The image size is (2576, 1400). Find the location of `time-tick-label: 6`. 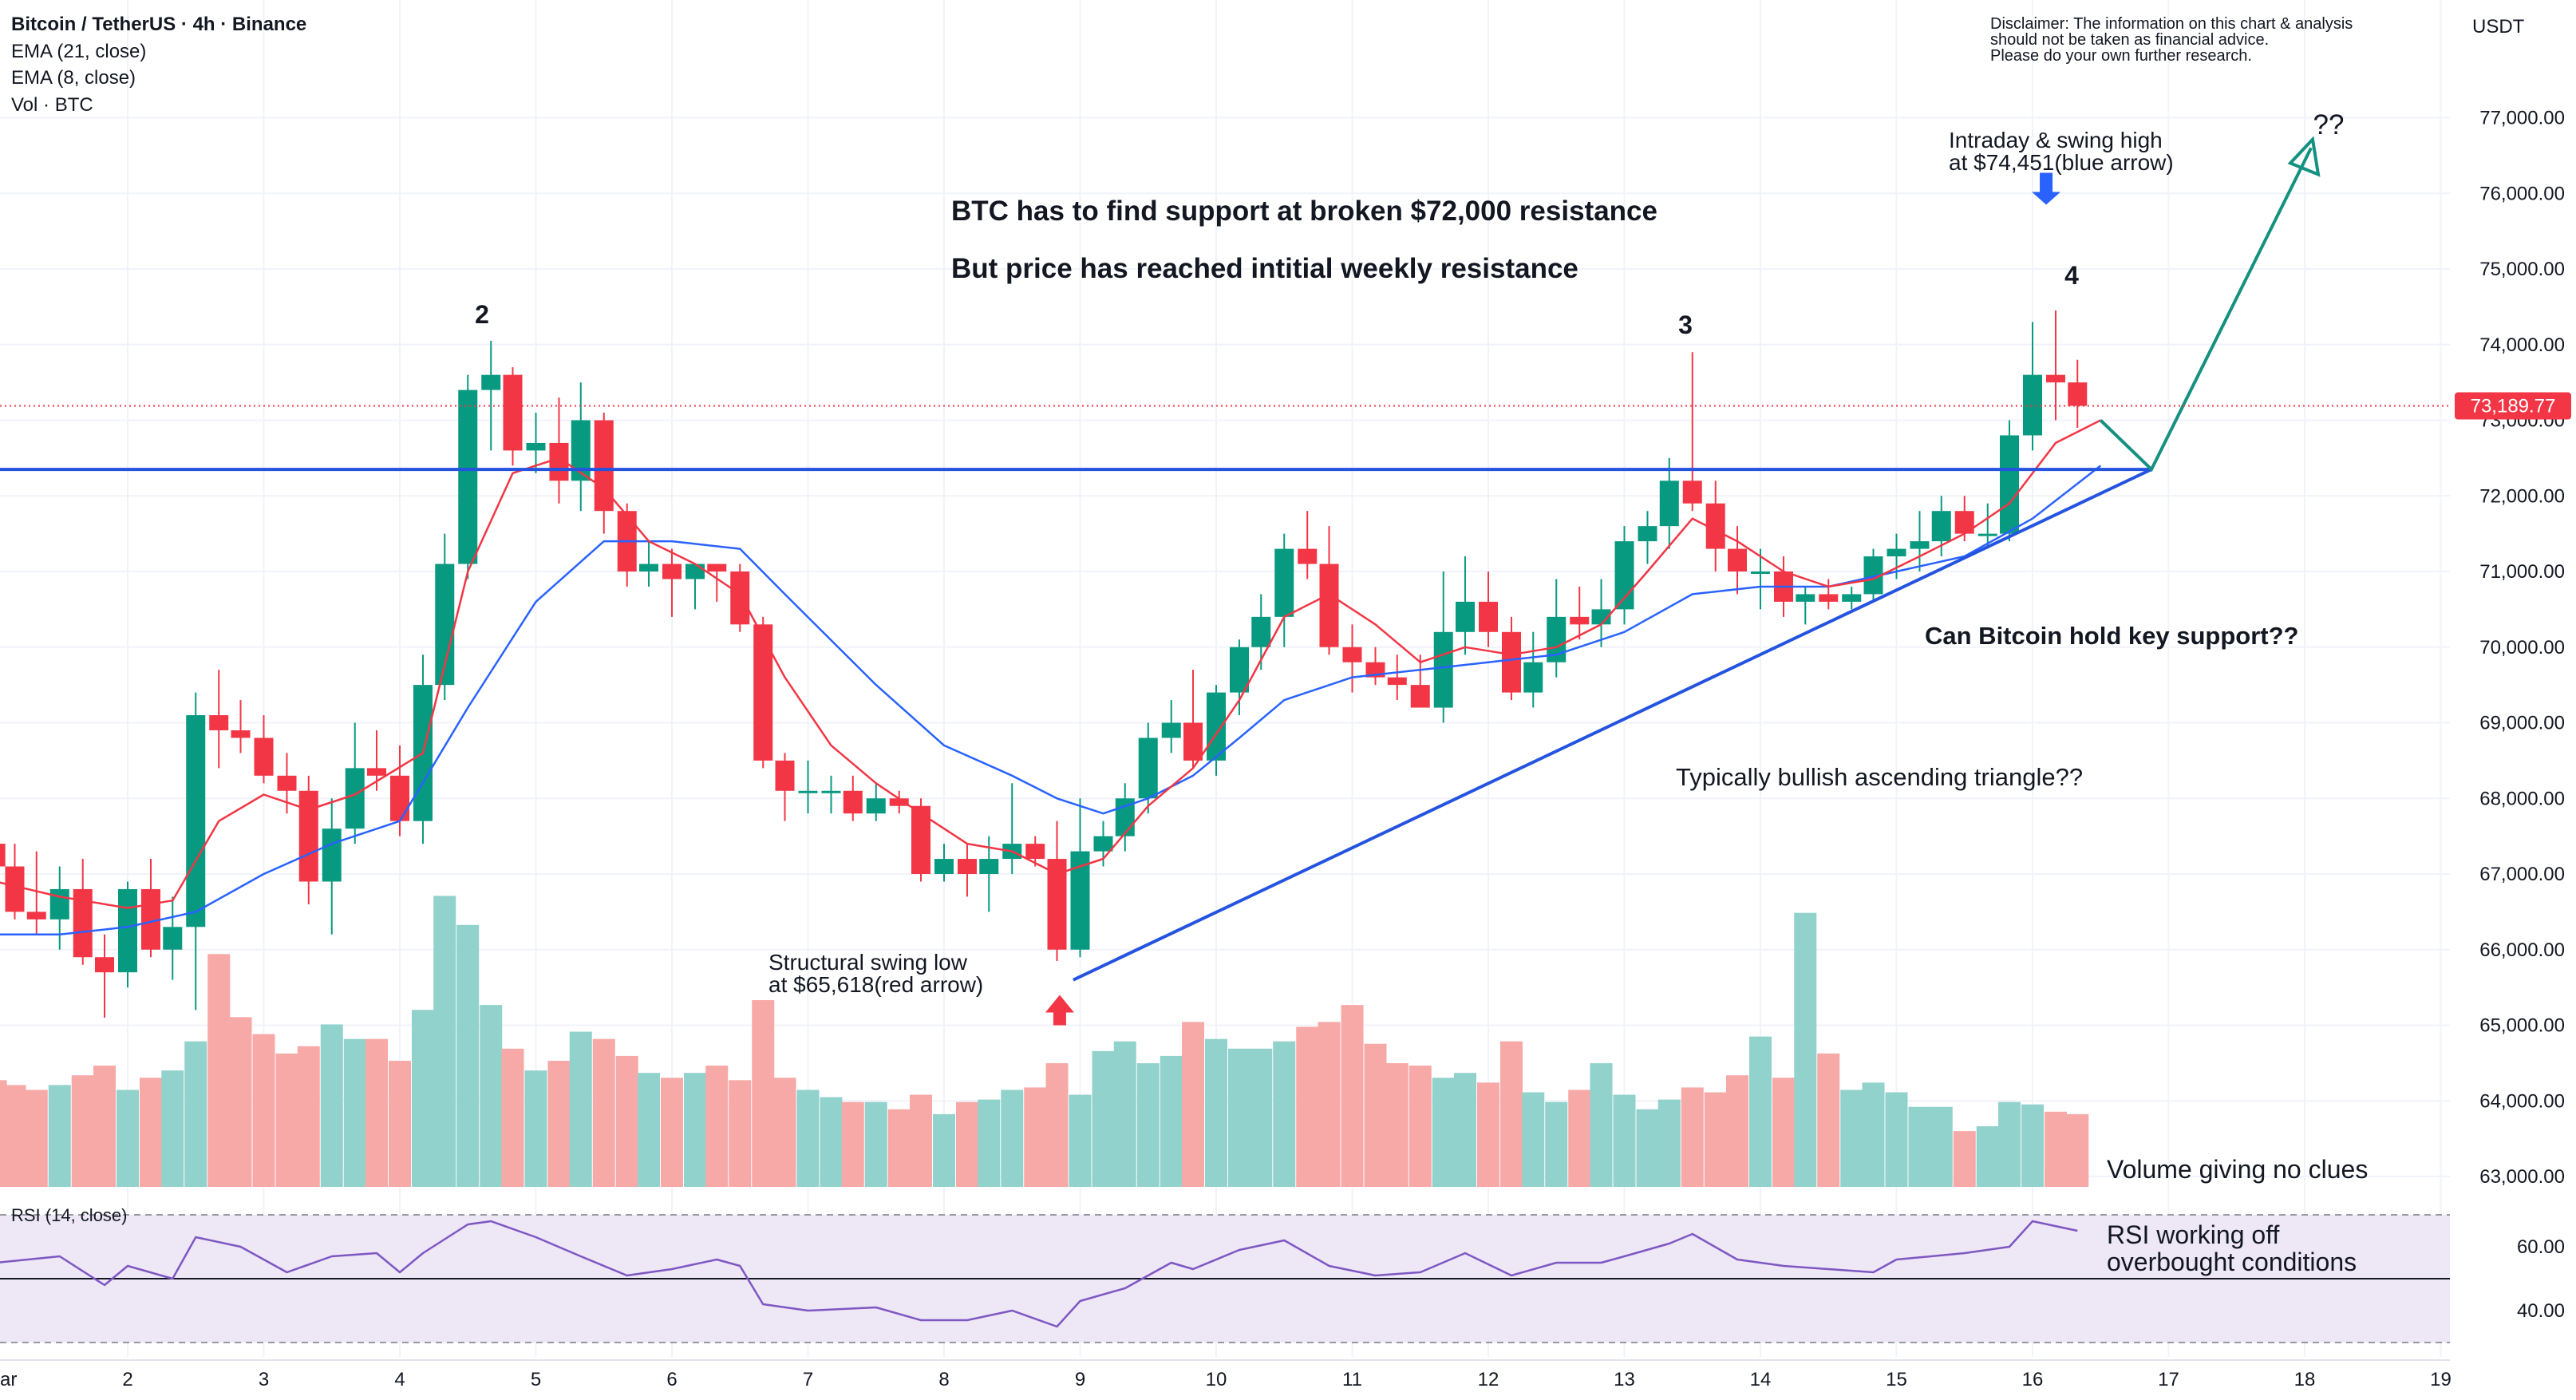

time-tick-label: 6 is located at coordinates (671, 1379).